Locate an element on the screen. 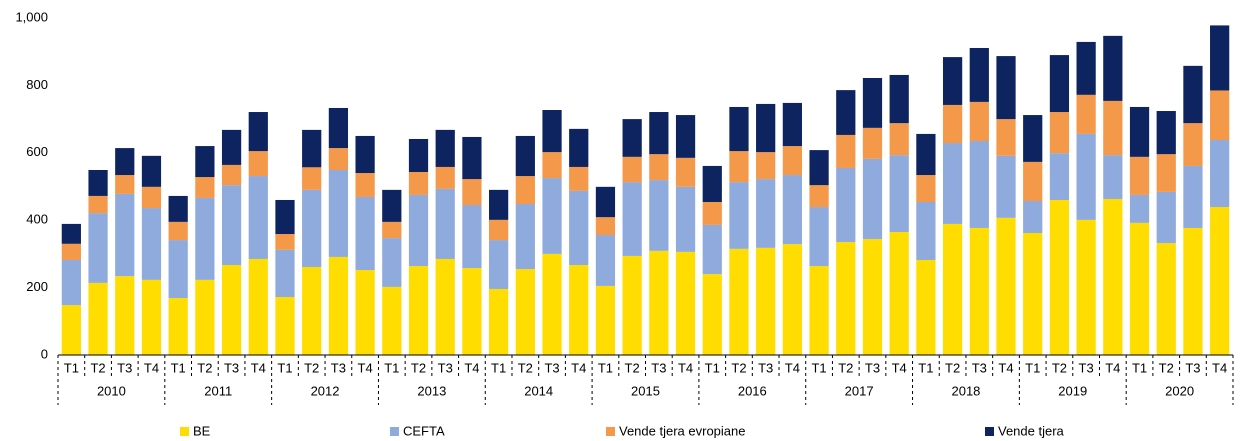 This screenshot has width=1241, height=441. y-tick-label: 0 is located at coordinates (44, 353).